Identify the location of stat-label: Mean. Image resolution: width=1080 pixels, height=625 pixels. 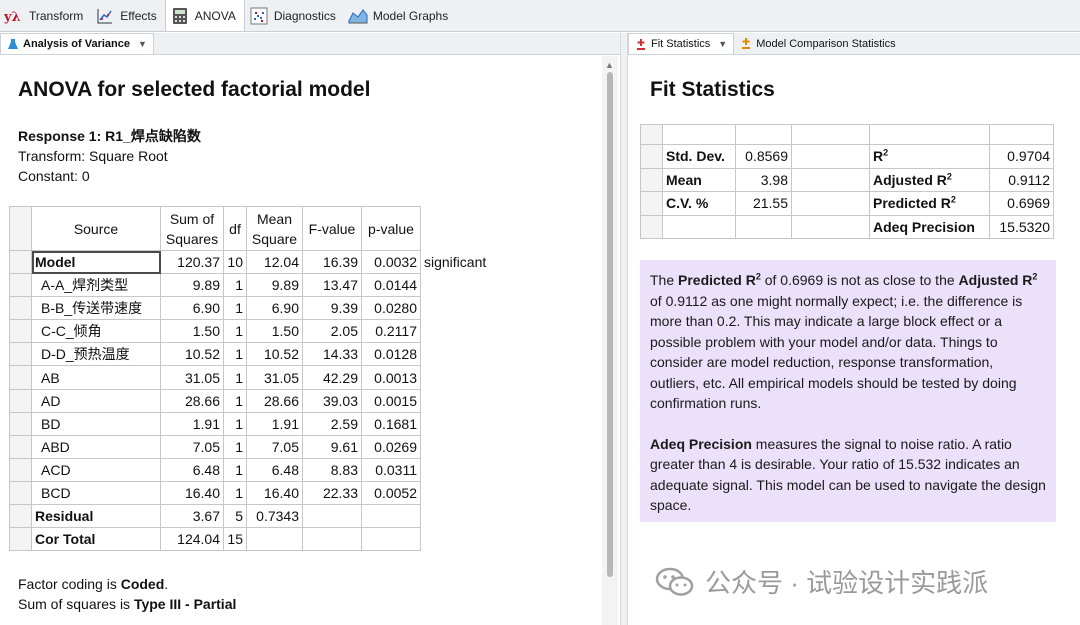
(699, 179).